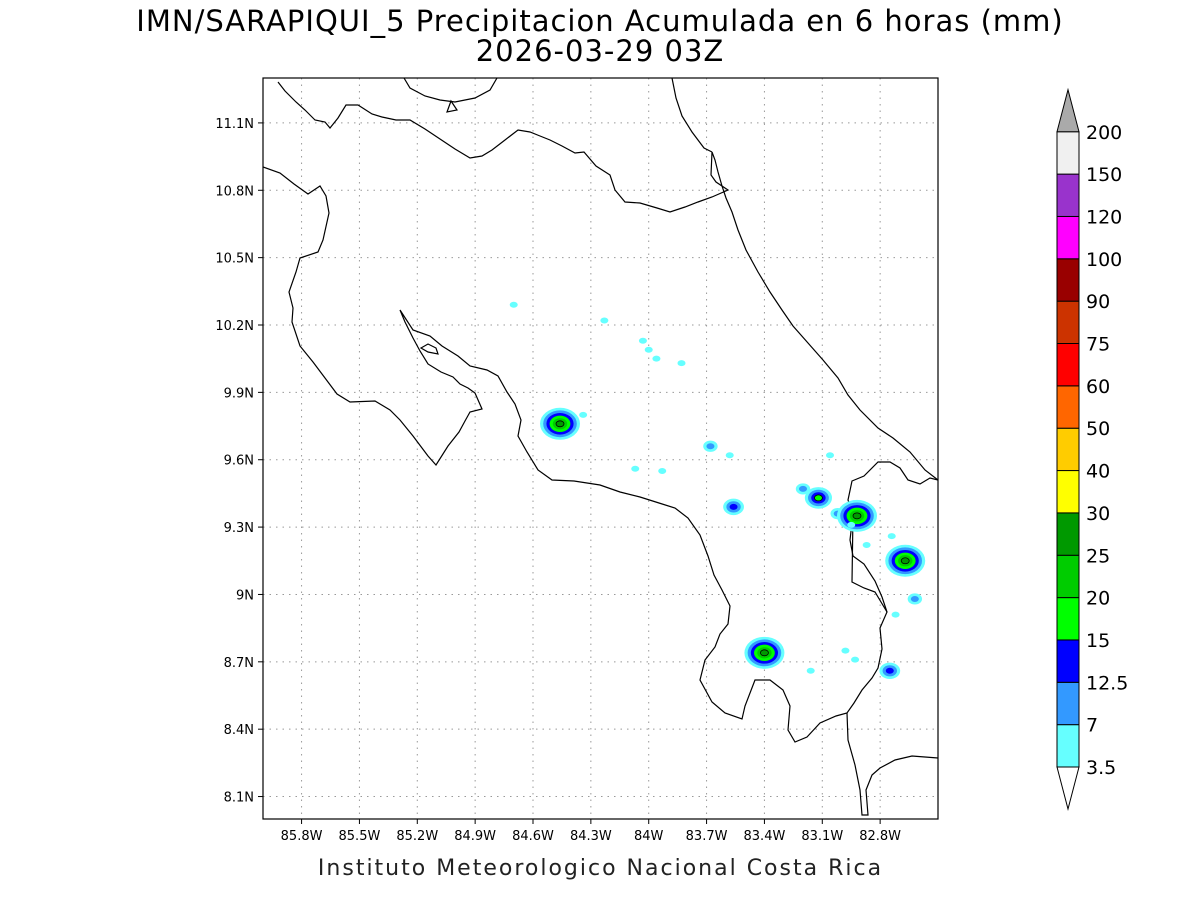 The image size is (1200, 900). I want to click on colorbar-arrow-bottom, so click(1068, 788).